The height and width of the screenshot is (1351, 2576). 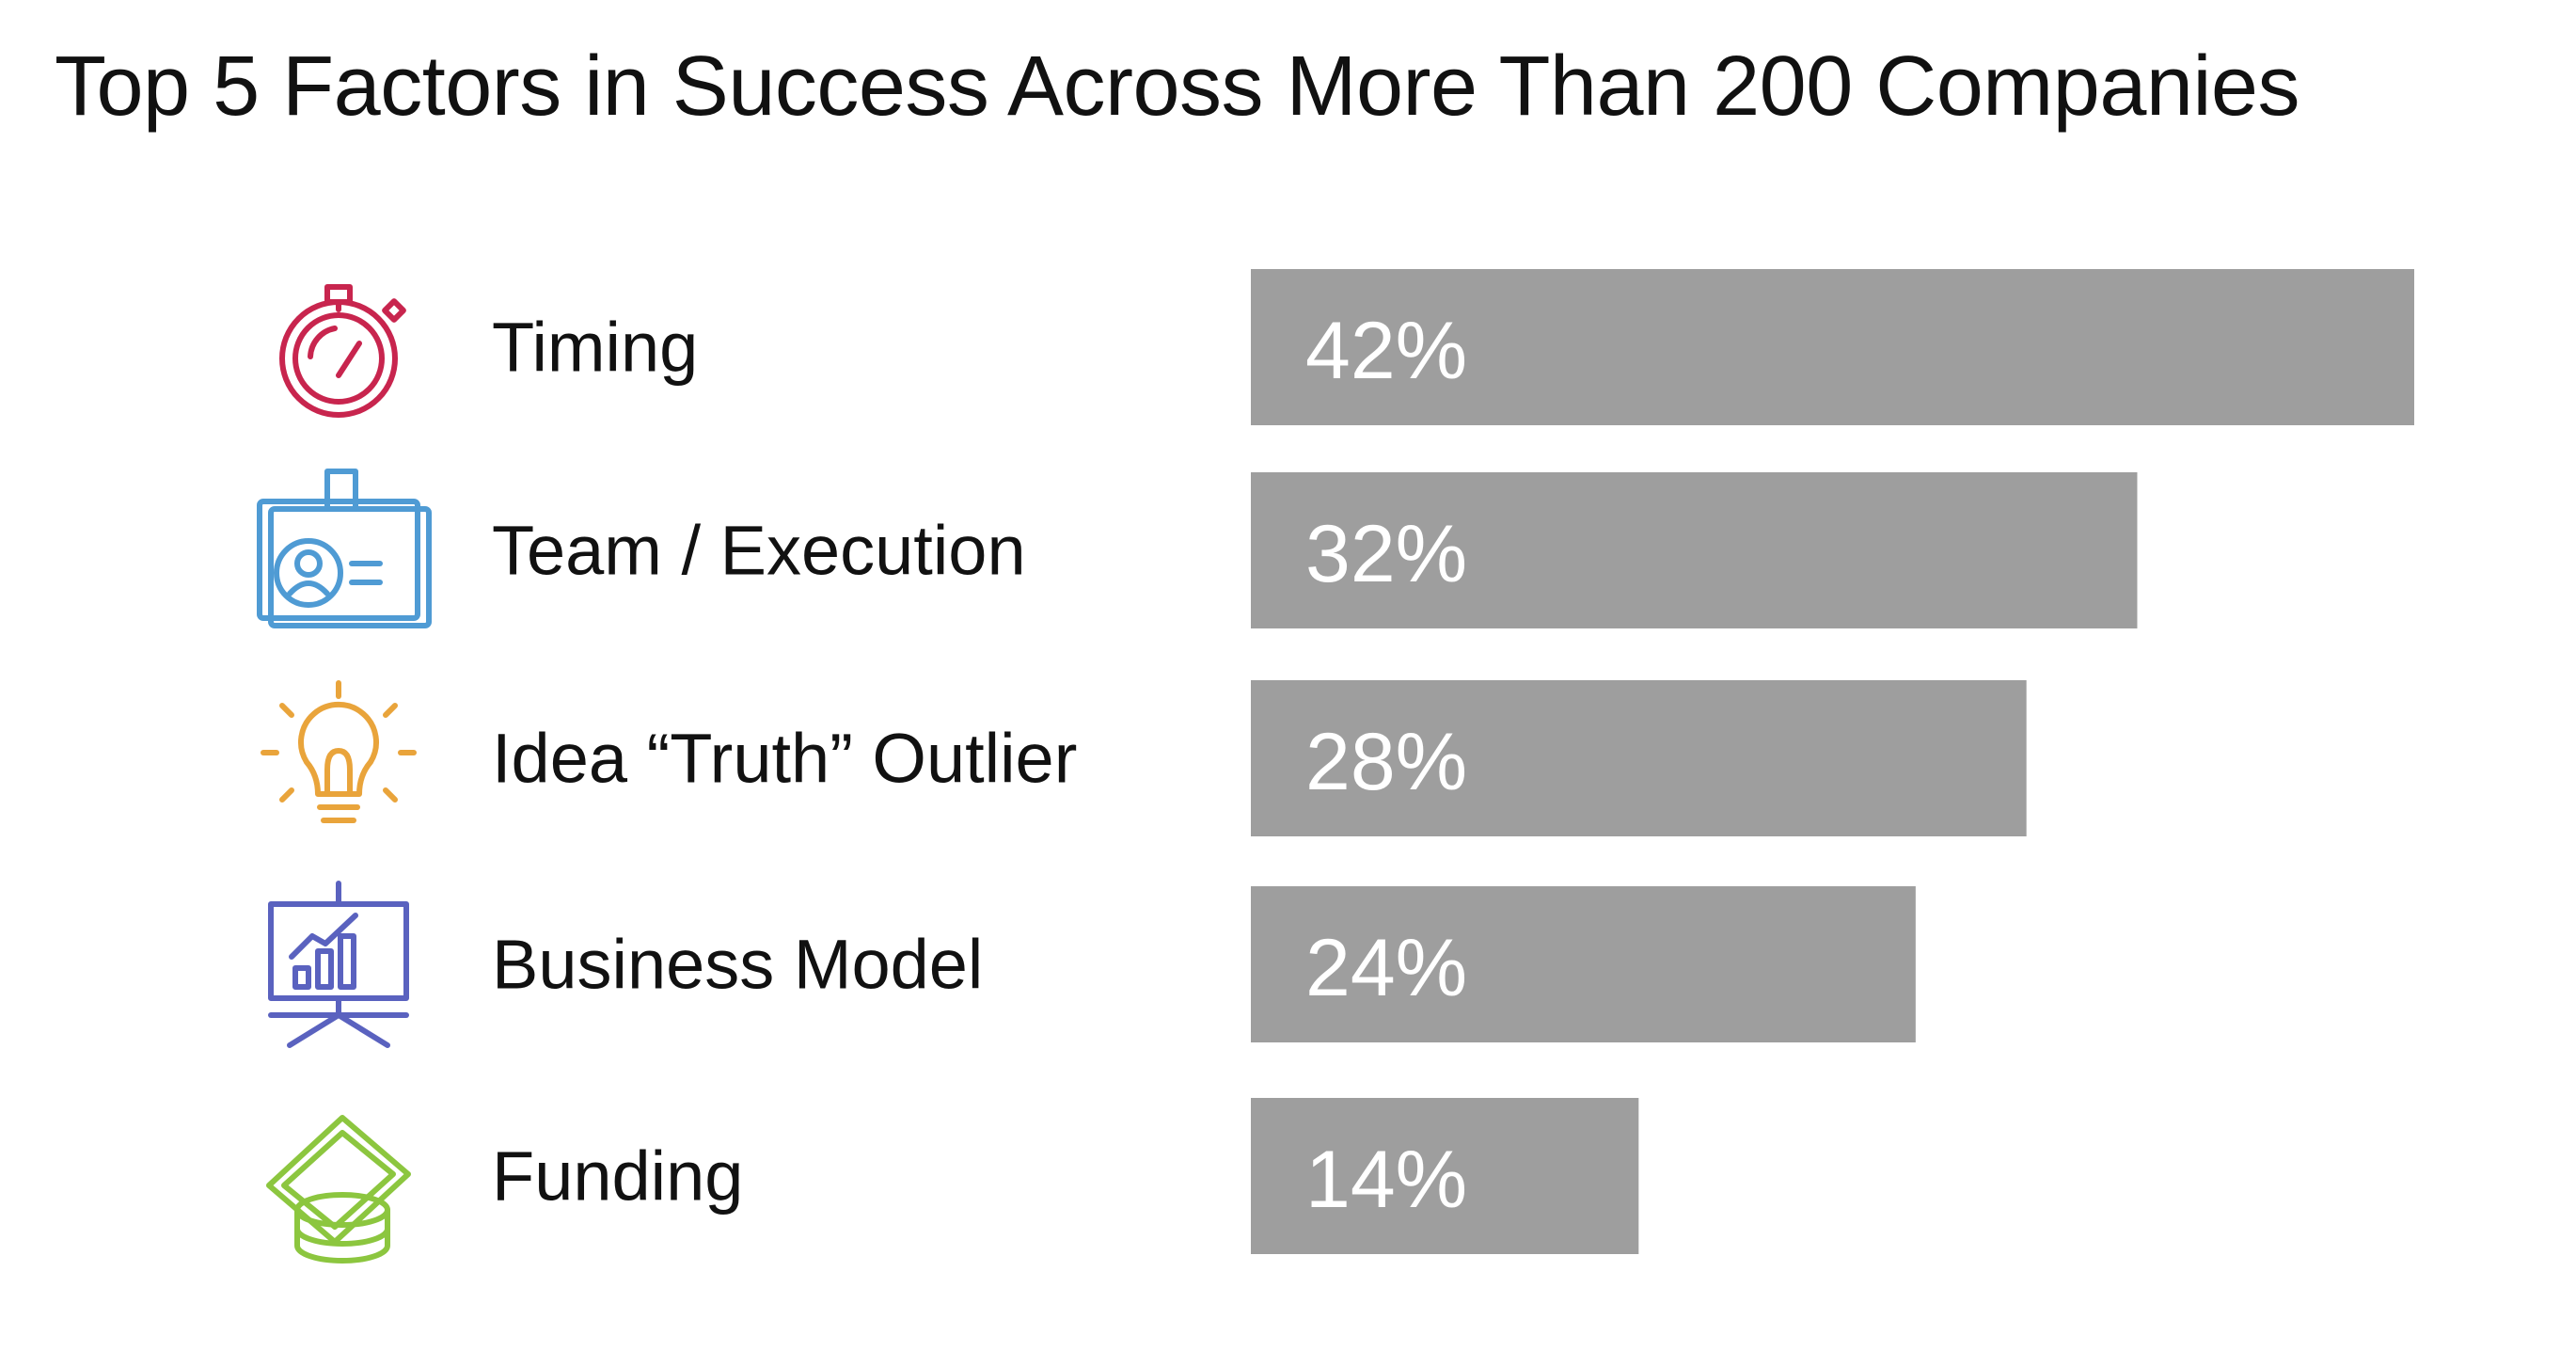 What do you see at coordinates (342, 351) in the screenshot?
I see `stopwatch-icon` at bounding box center [342, 351].